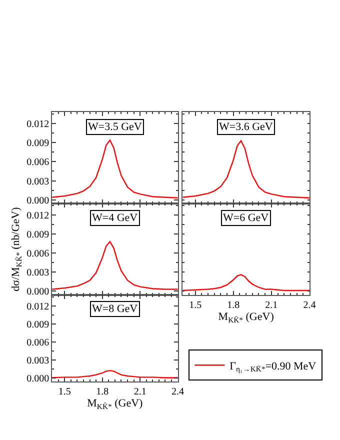 The image size is (340, 440). Describe the element at coordinates (246, 127) in the screenshot. I see `text: W=3.6 GeV` at that location.